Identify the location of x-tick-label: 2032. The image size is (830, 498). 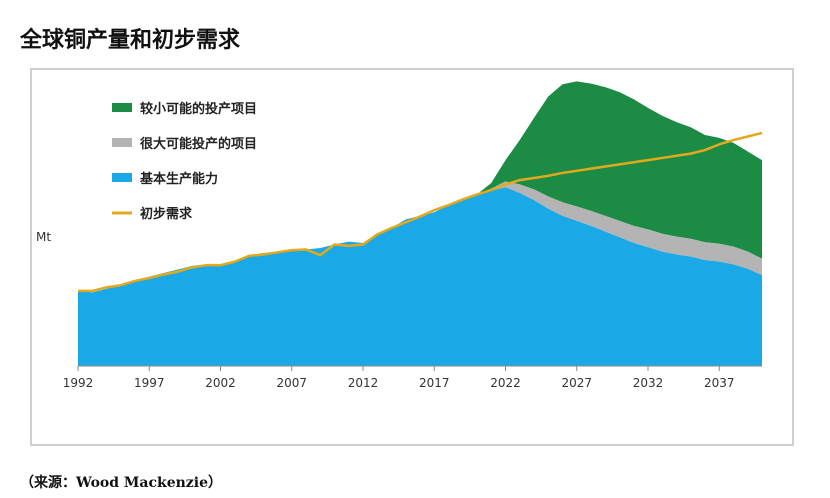
(648, 383).